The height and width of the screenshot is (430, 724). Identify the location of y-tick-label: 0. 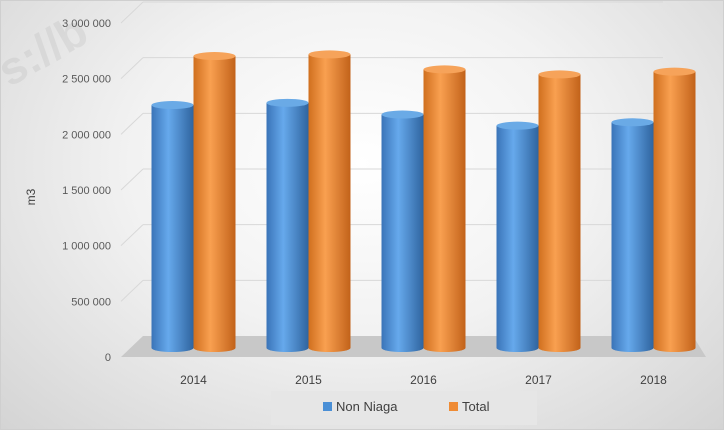
(108, 358).